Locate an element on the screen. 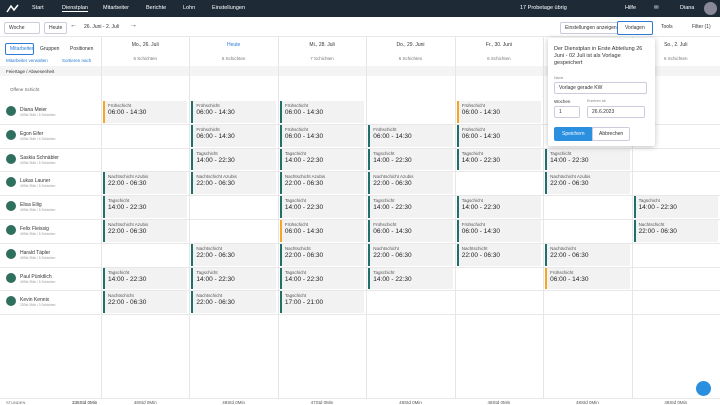  shift-card: Tagschicht 17:00 - 21:00 is located at coordinates (322, 302).